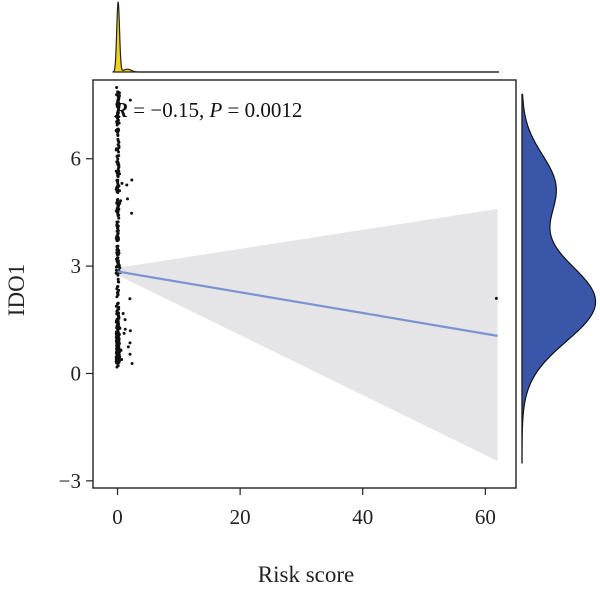 The width and height of the screenshot is (600, 591). I want to click on y-tick-label: 6, so click(76, 159).